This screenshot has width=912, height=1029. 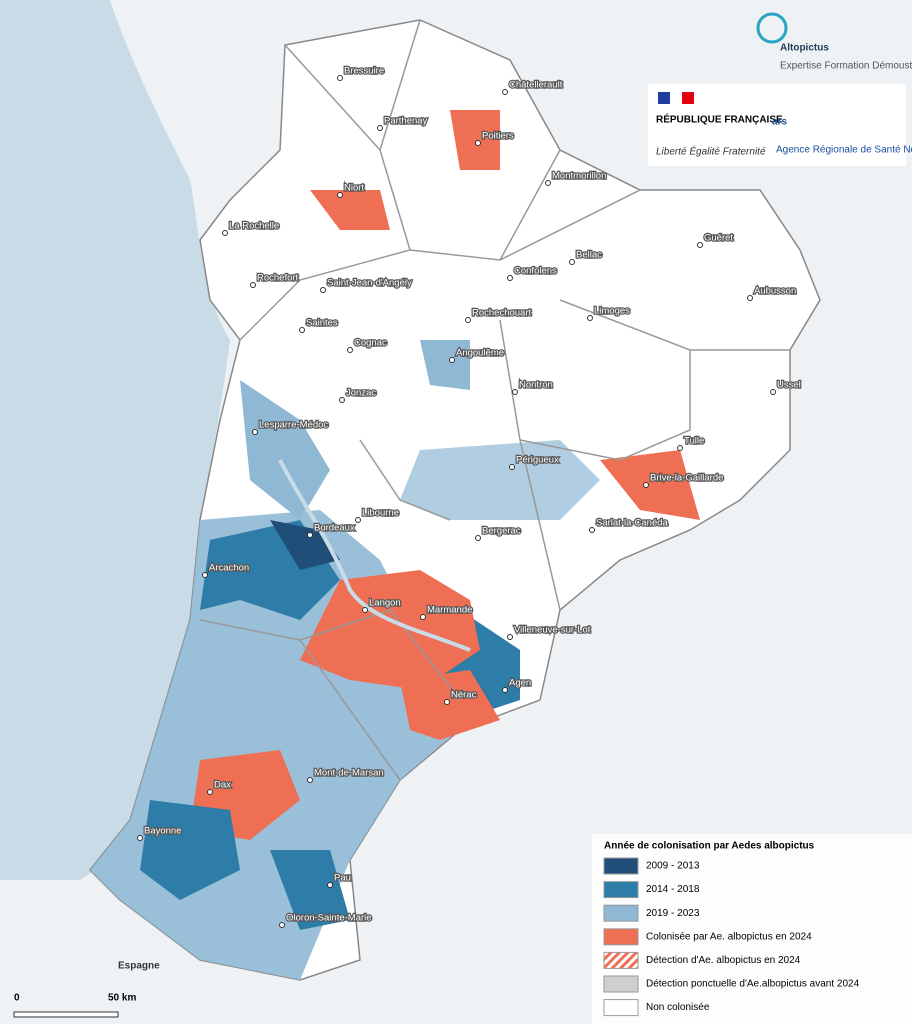 I want to click on city-label: Guéret, so click(x=718, y=238).